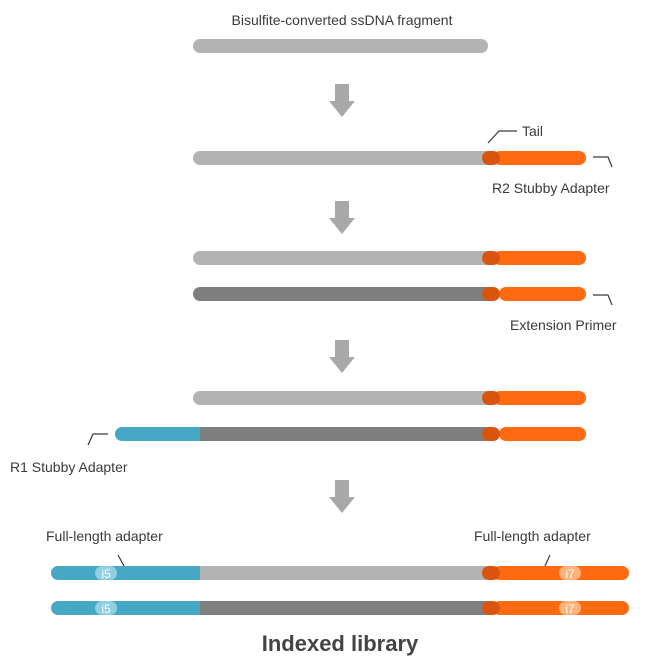 The width and height of the screenshot is (651, 657). What do you see at coordinates (403, 159) in the screenshot?
I see `step-tailing-ligation: Tail R2 Stubby Adapter` at bounding box center [403, 159].